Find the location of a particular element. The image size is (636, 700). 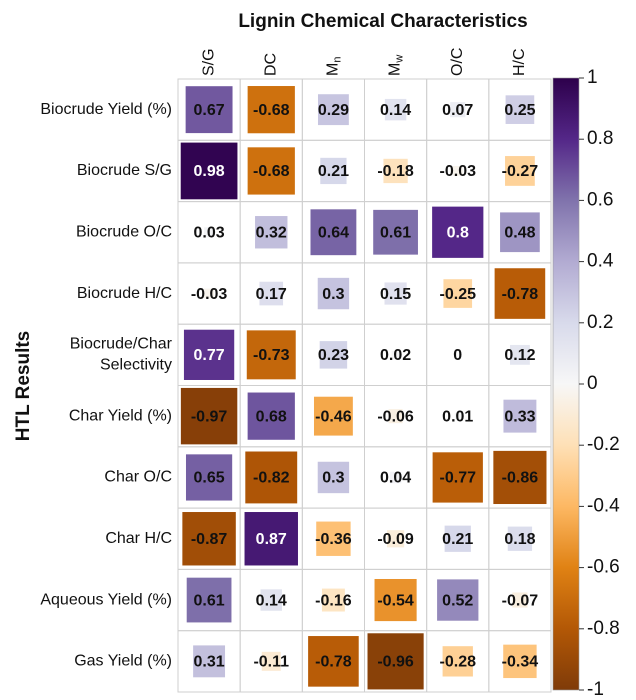

cell is located at coordinates (520, 661).